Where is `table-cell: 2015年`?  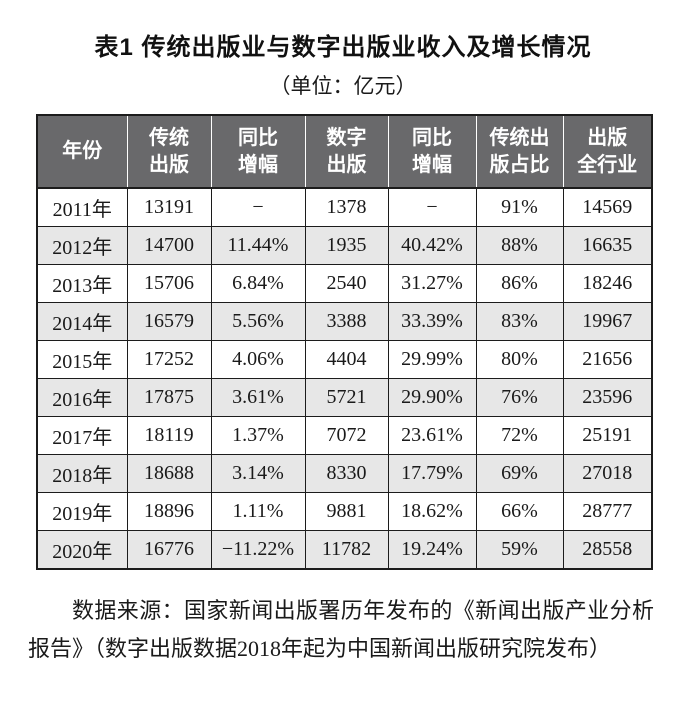 table-cell: 2015年 is located at coordinates (82, 359).